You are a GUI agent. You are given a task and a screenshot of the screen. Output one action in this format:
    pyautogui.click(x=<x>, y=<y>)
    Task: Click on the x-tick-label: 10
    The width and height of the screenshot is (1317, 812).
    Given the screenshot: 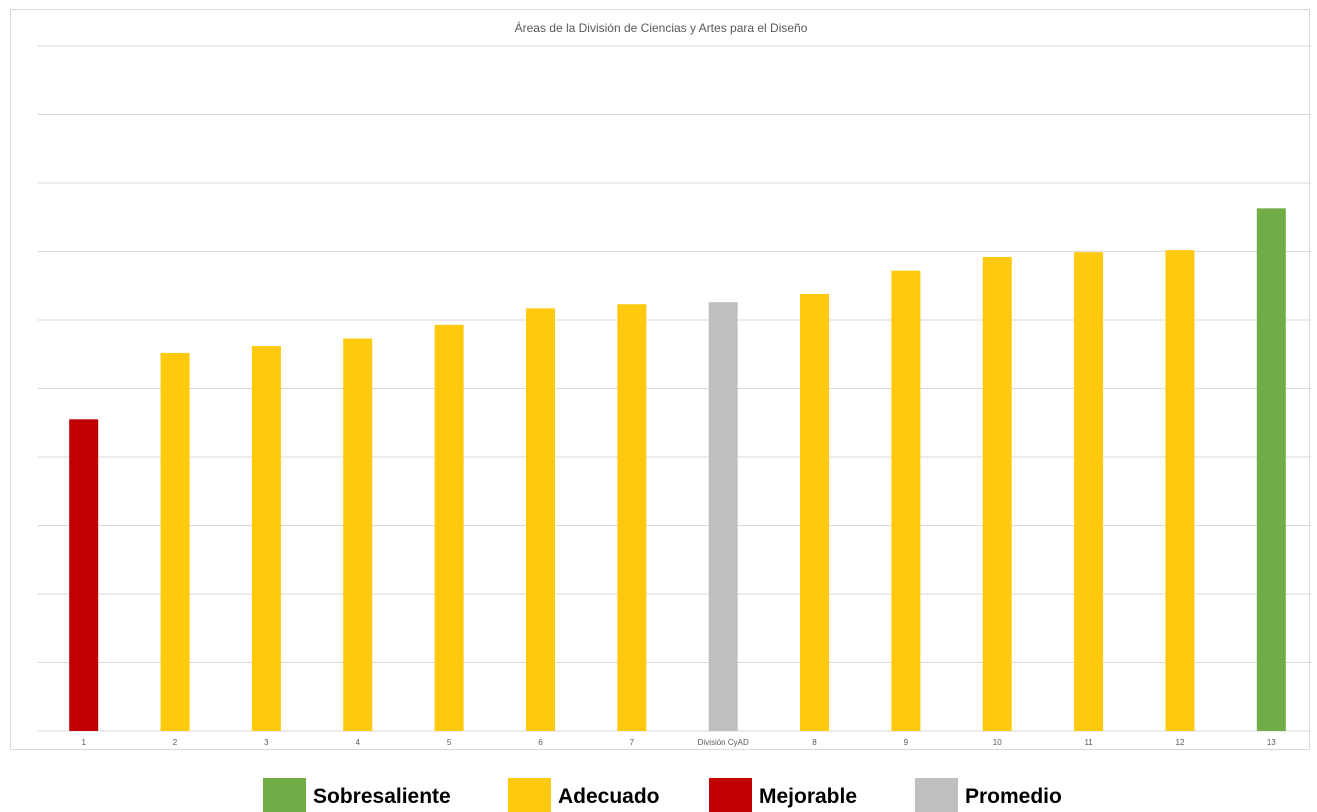 What is the action you would take?
    pyautogui.click(x=997, y=742)
    